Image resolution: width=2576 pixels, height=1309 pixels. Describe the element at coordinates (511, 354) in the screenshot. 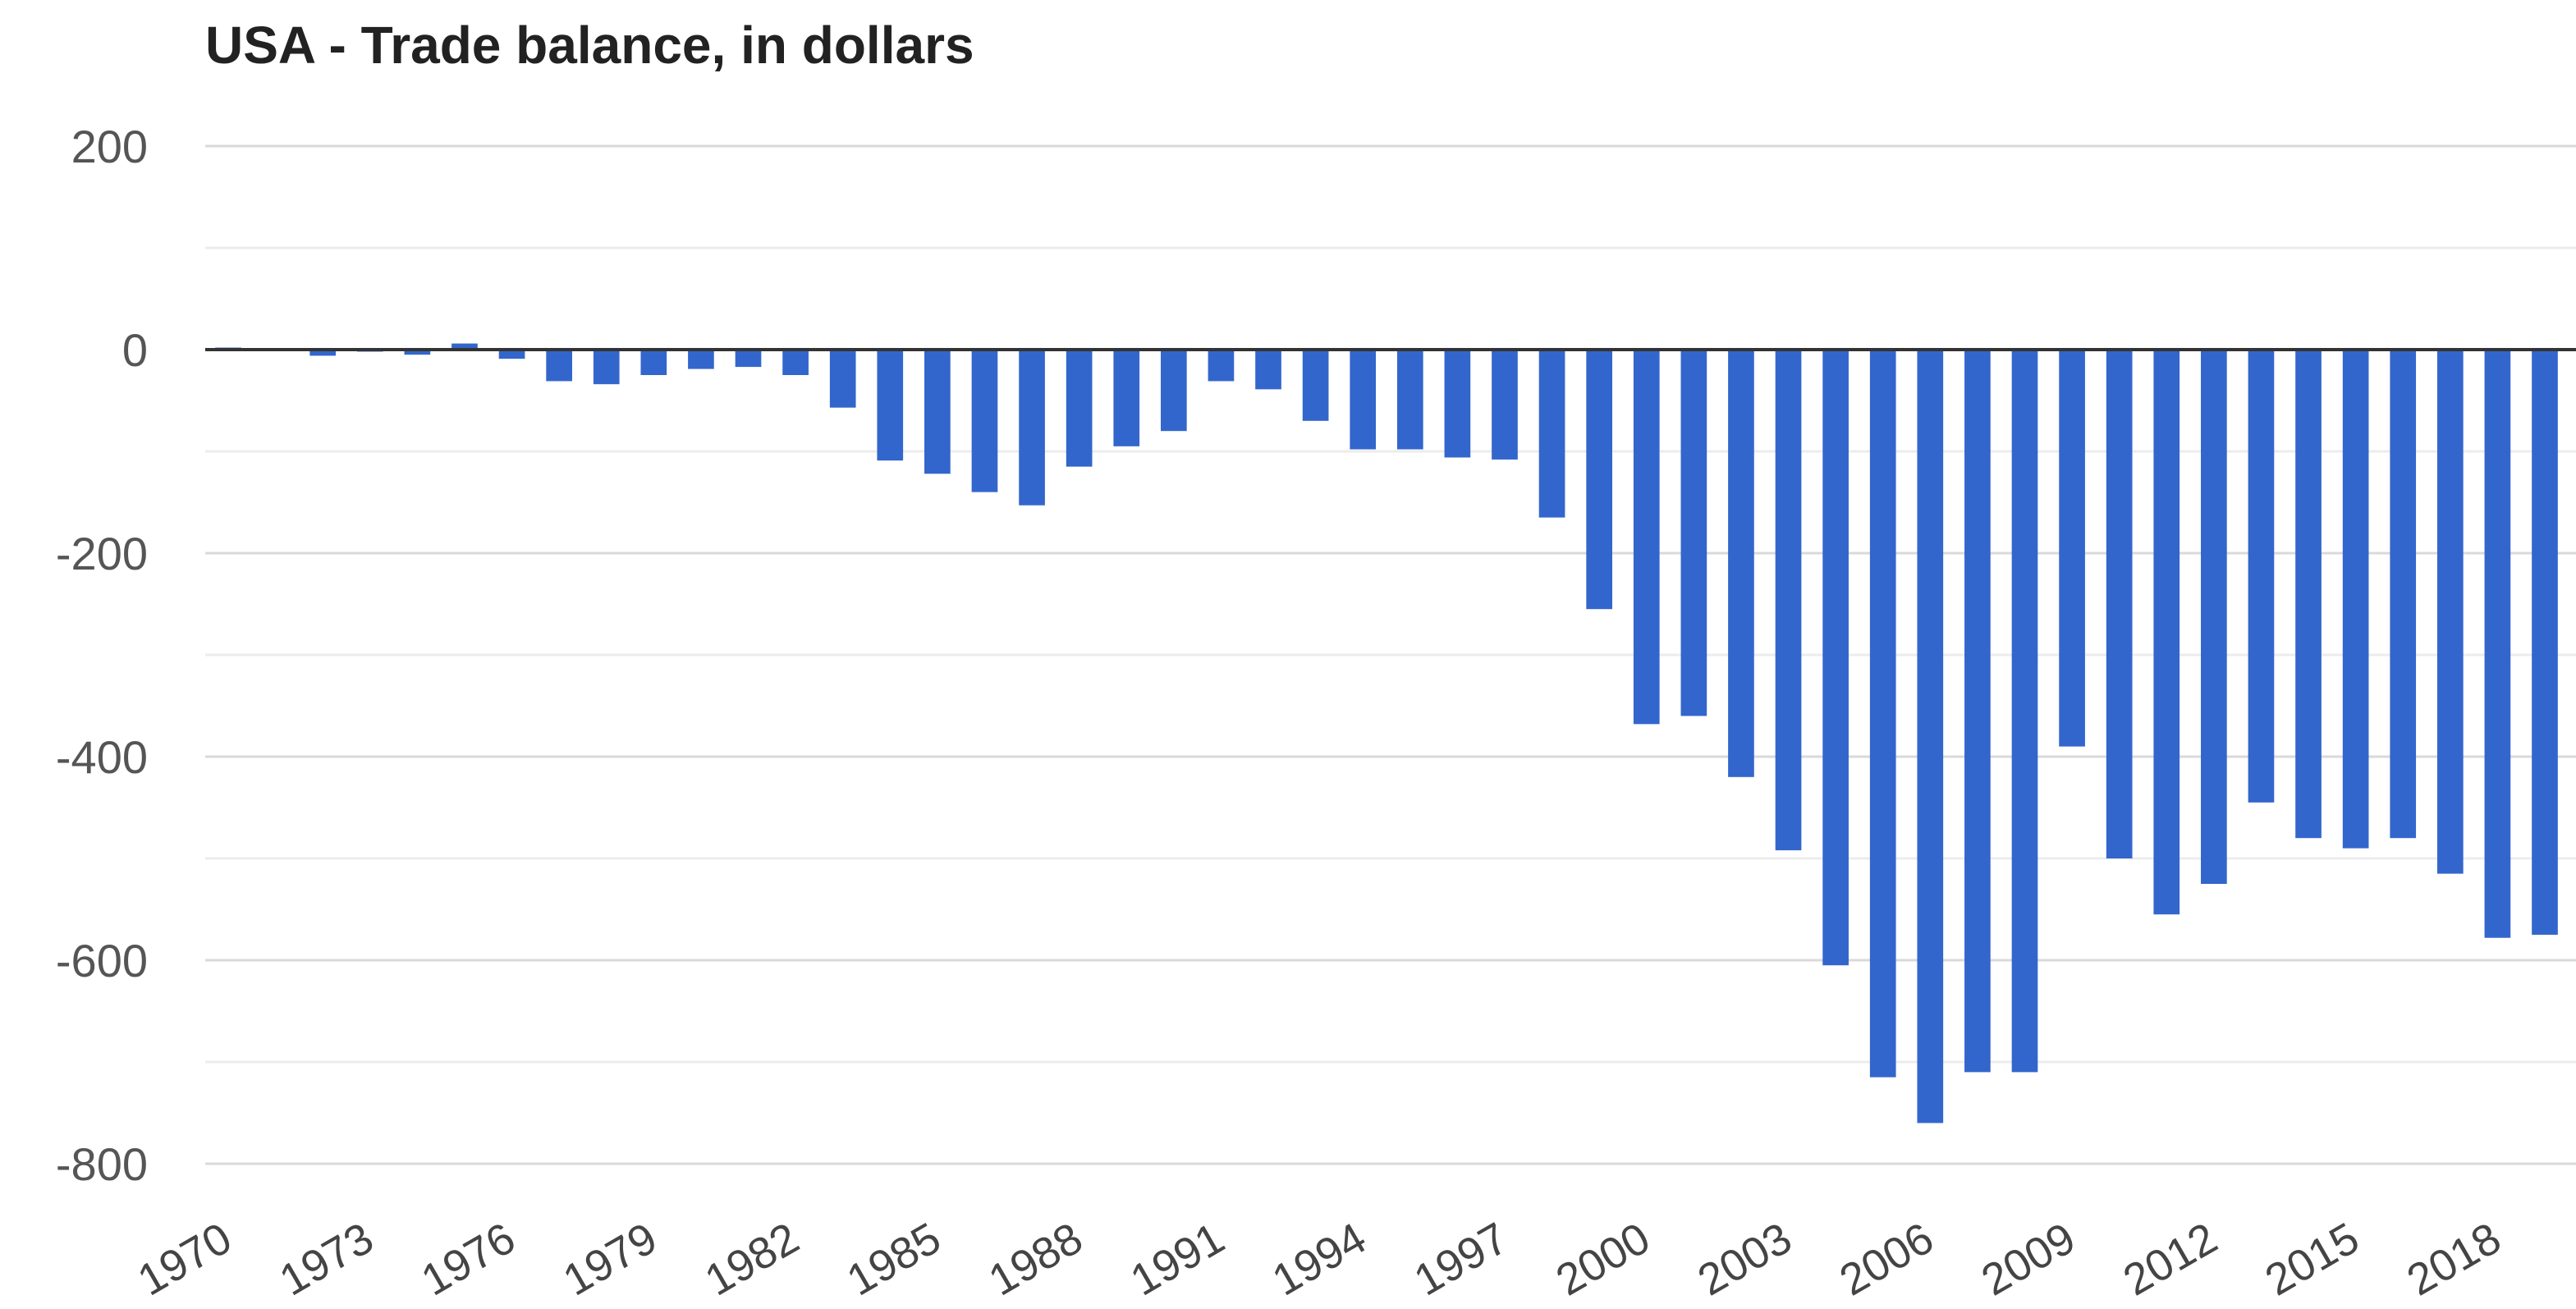

I see `bar-1976` at that location.